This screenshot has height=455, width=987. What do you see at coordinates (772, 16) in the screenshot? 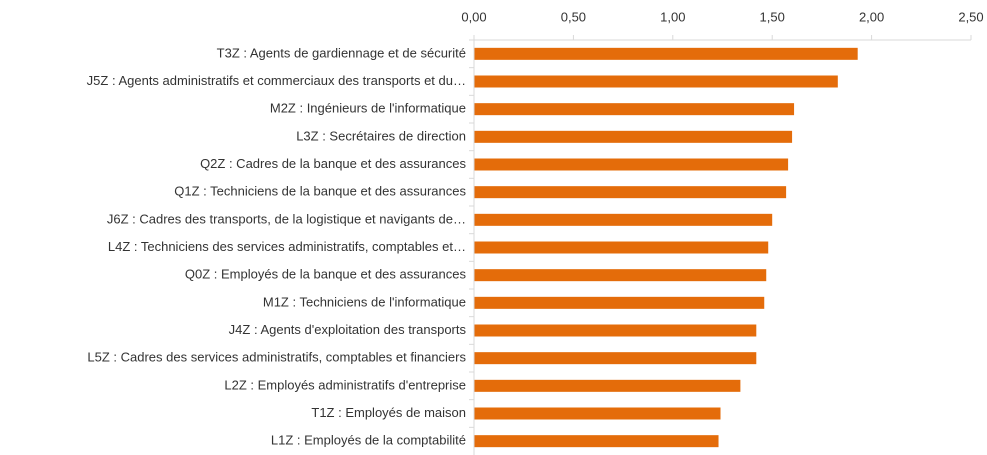
I see `x-tick-label: 1,50` at bounding box center [772, 16].